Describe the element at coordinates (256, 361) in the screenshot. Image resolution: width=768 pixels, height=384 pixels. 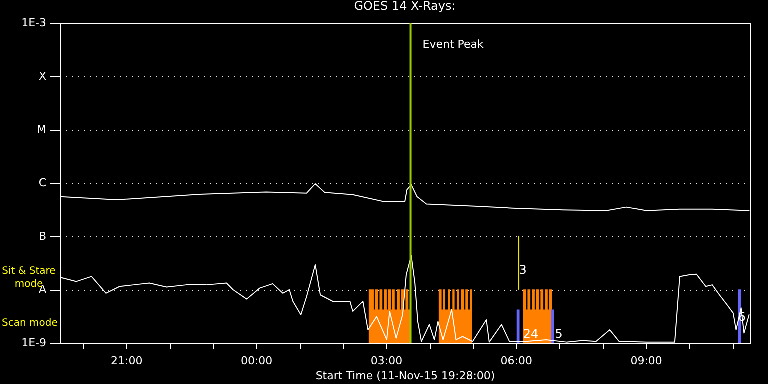
I see `x-tick-label: 00:00` at that location.